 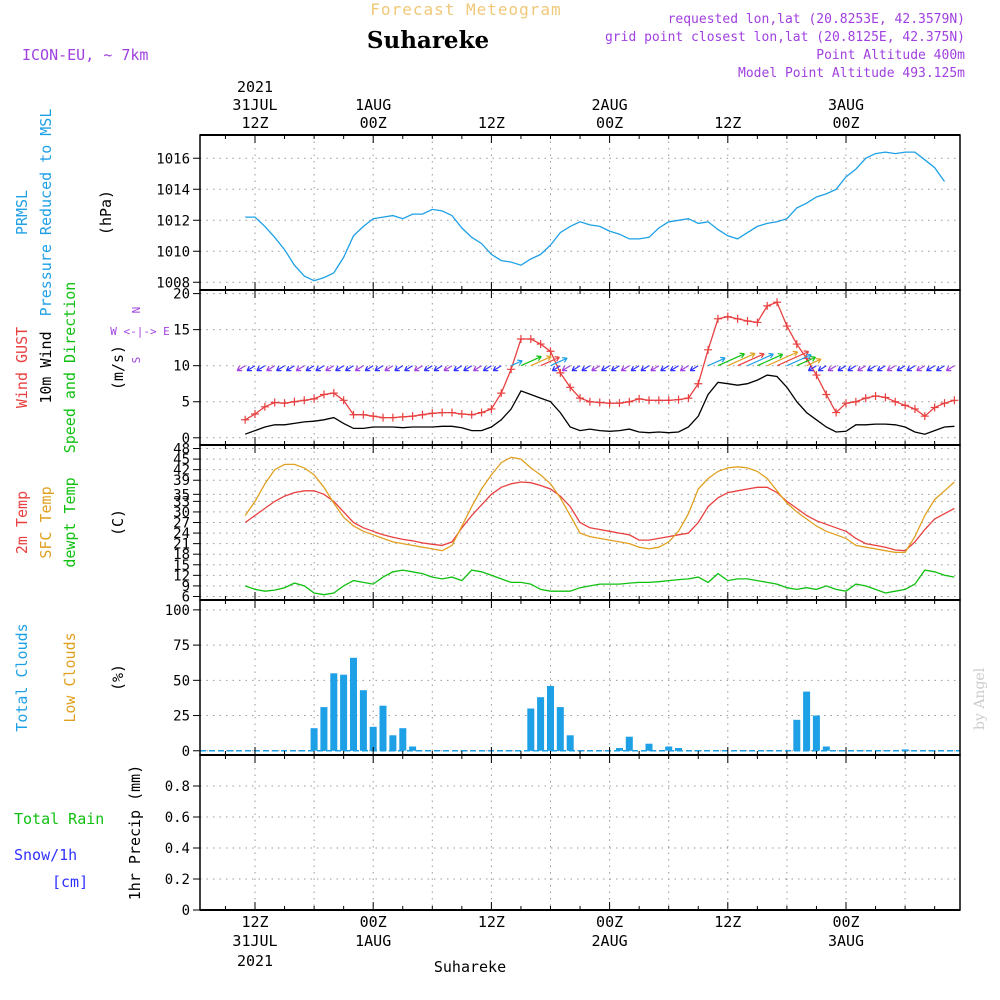 I want to click on y-tick-label: 100, so click(x=177, y=611).